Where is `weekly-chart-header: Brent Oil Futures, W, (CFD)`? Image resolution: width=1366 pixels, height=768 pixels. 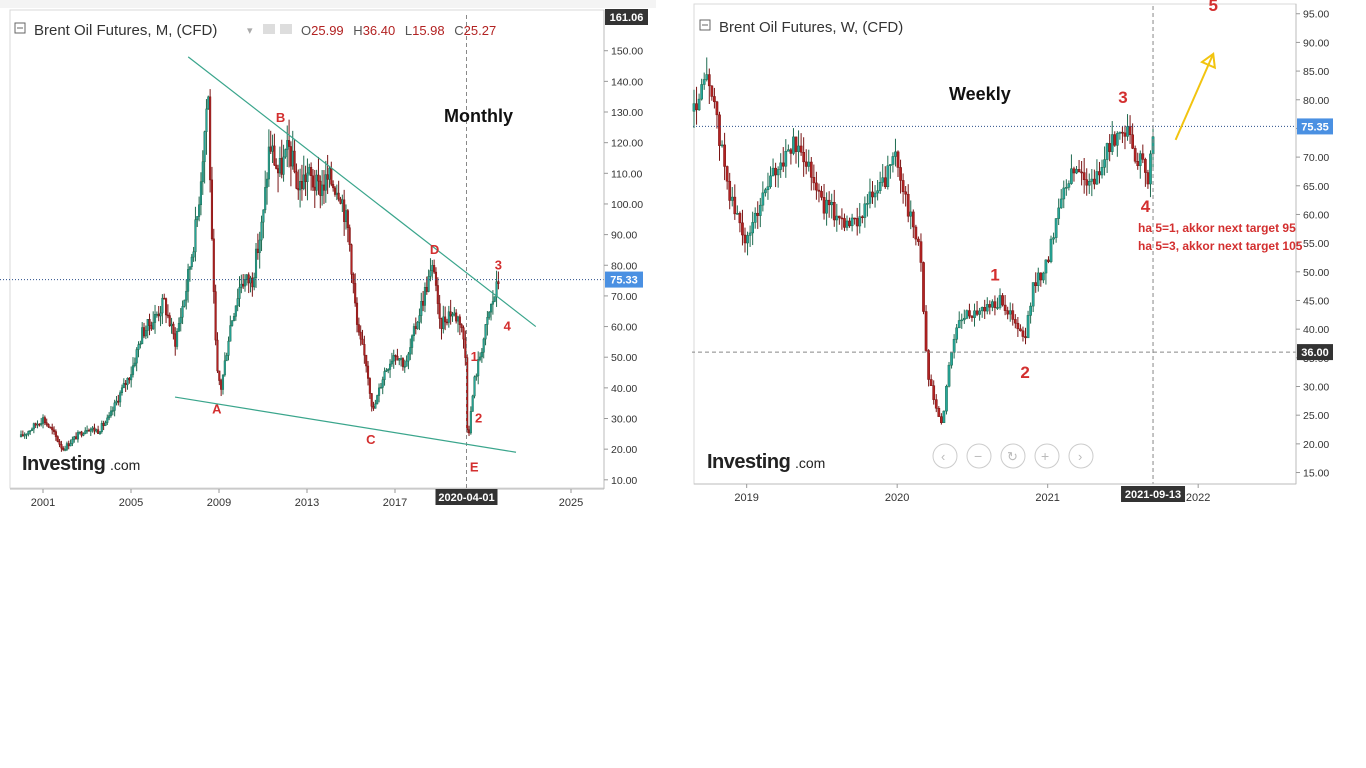 weekly-chart-header: Brent Oil Futures, W, (CFD) is located at coordinates (801, 27).